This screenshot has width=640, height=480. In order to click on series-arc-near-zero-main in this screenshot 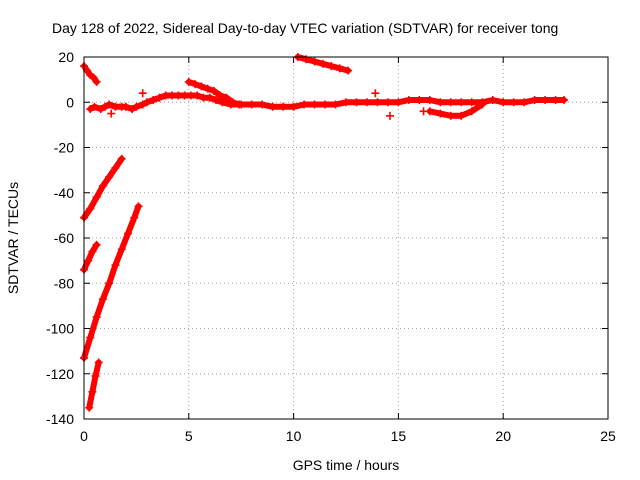, I will do `click(327, 102)`.